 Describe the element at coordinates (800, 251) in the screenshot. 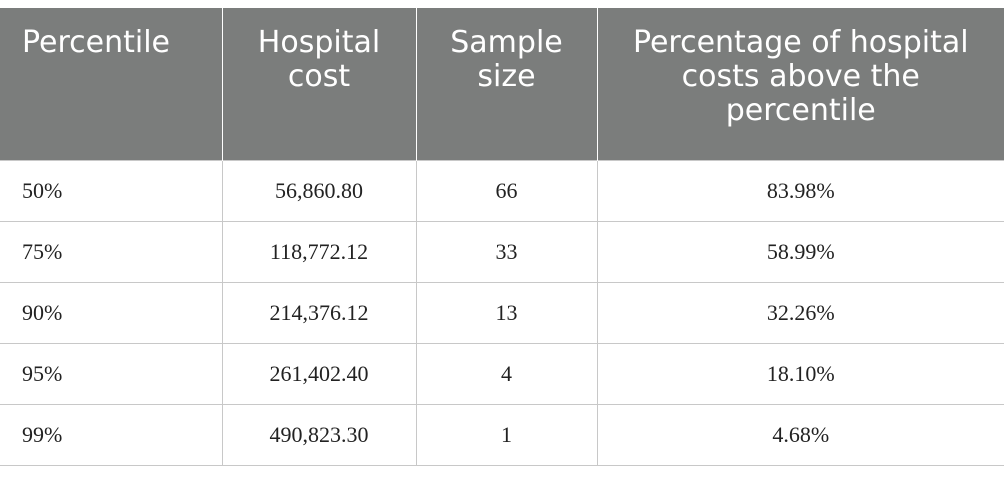

I see `cell-percentage-above: 58.99%` at that location.